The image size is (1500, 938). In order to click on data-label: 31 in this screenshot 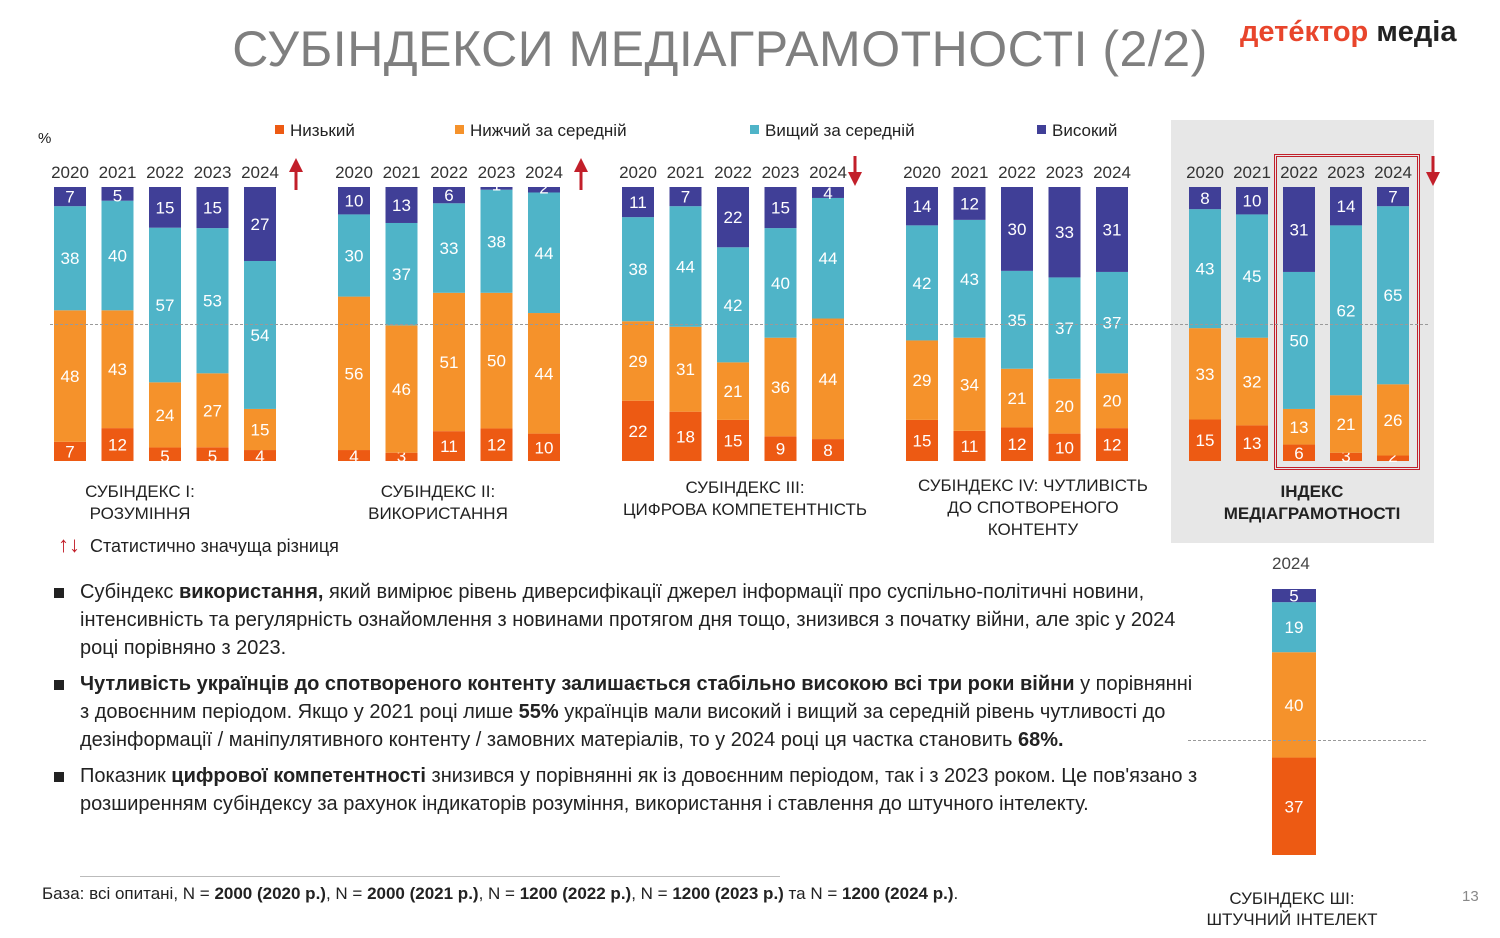, I will do `click(1112, 229)`.